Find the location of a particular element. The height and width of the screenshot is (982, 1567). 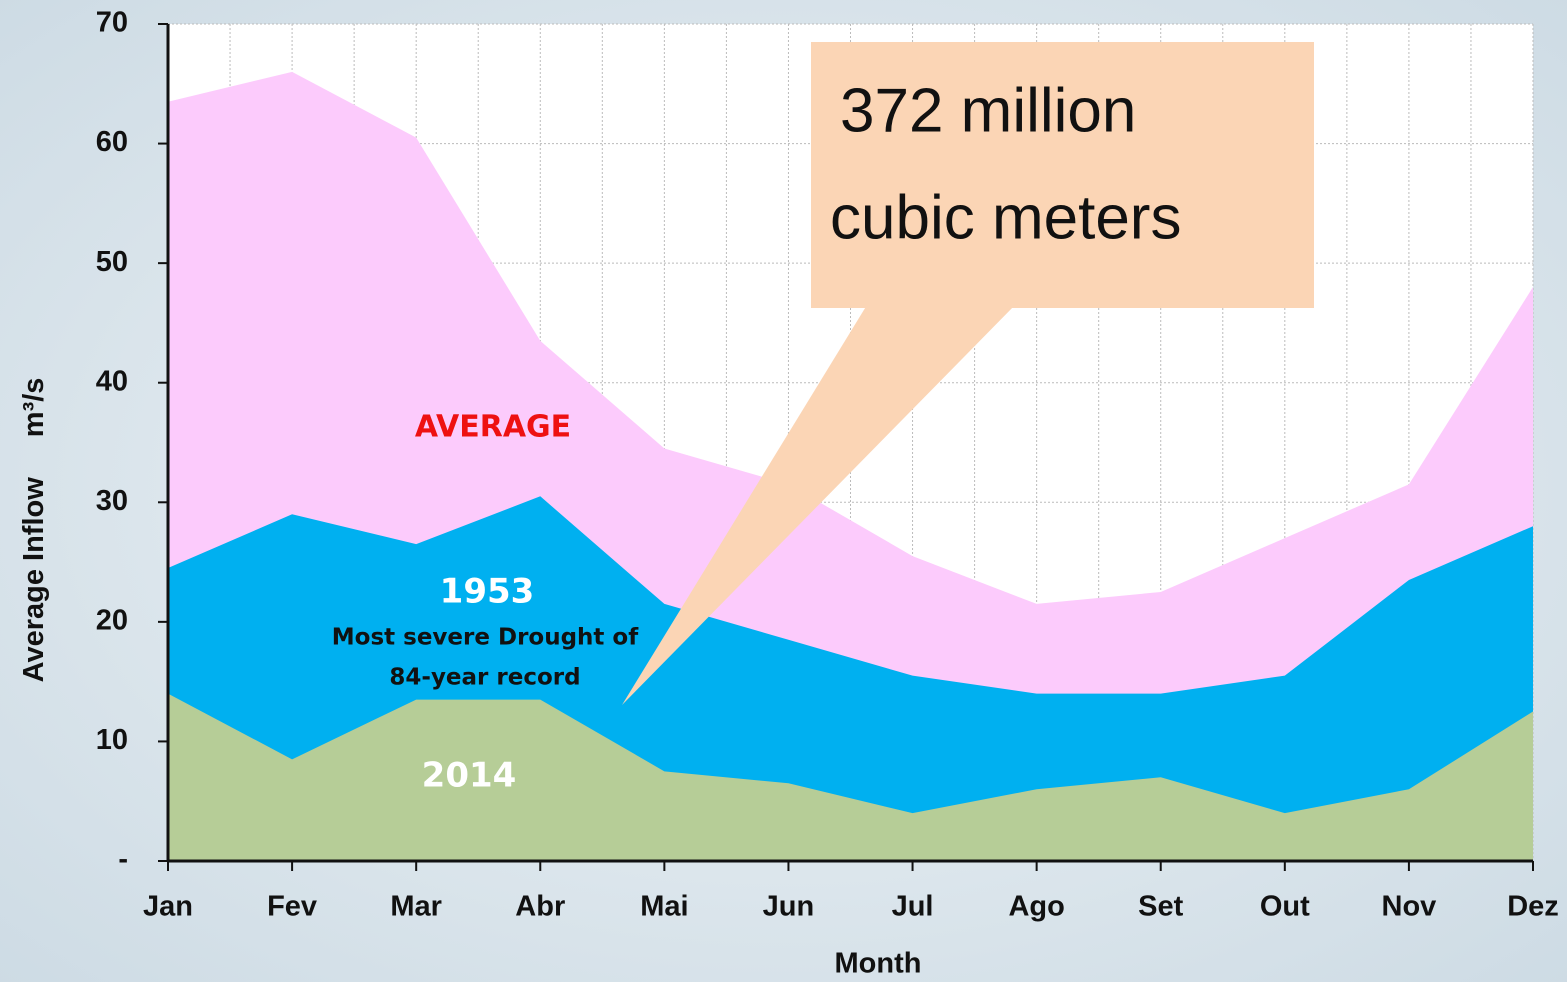

y-tick-label: 40 is located at coordinates (112, 381).